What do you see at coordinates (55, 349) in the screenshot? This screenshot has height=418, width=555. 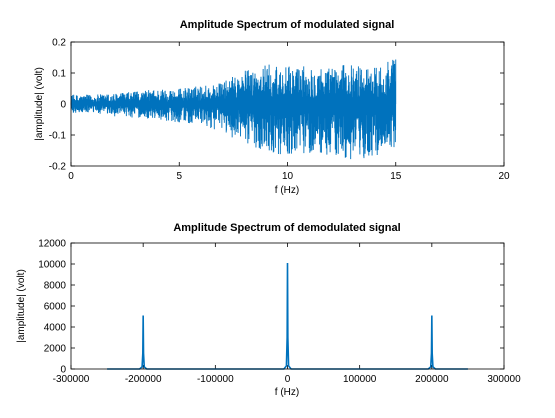 I see `y-tick-label: 2000` at bounding box center [55, 349].